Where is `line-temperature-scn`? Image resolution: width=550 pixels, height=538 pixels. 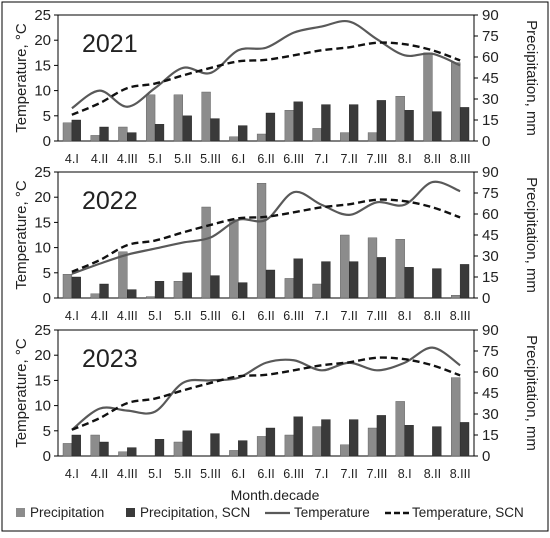
line-temperature-scn is located at coordinates (266, 235).